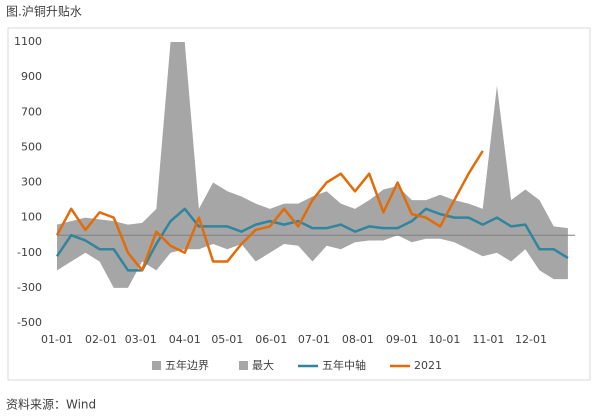  Describe the element at coordinates (185, 339) in the screenshot. I see `x-tick-label: 04-01` at that location.